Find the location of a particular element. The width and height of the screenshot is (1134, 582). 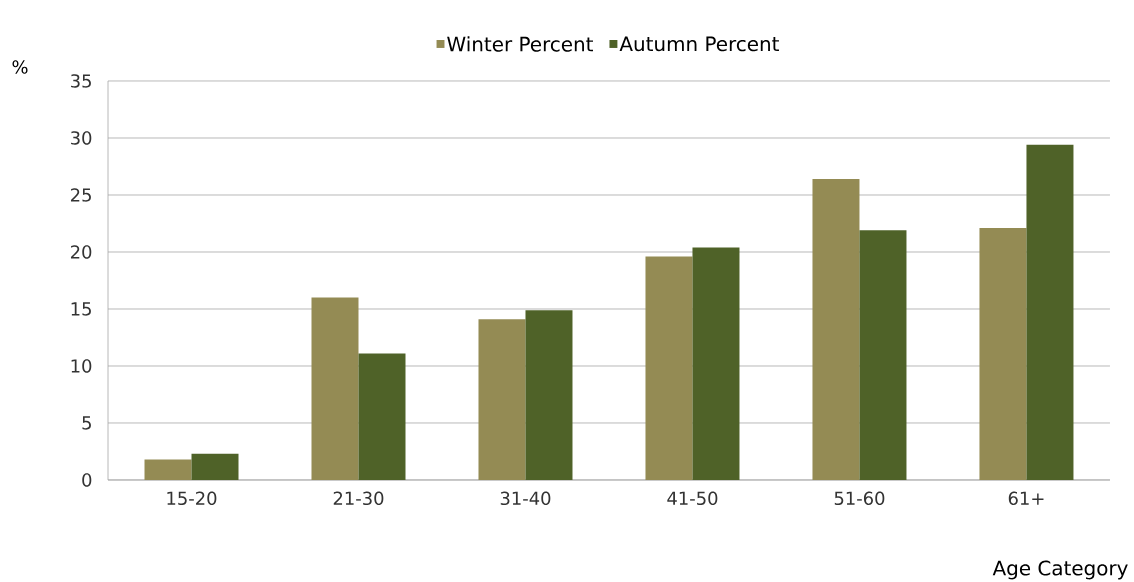

y-tick-label: 25 is located at coordinates (80, 195).